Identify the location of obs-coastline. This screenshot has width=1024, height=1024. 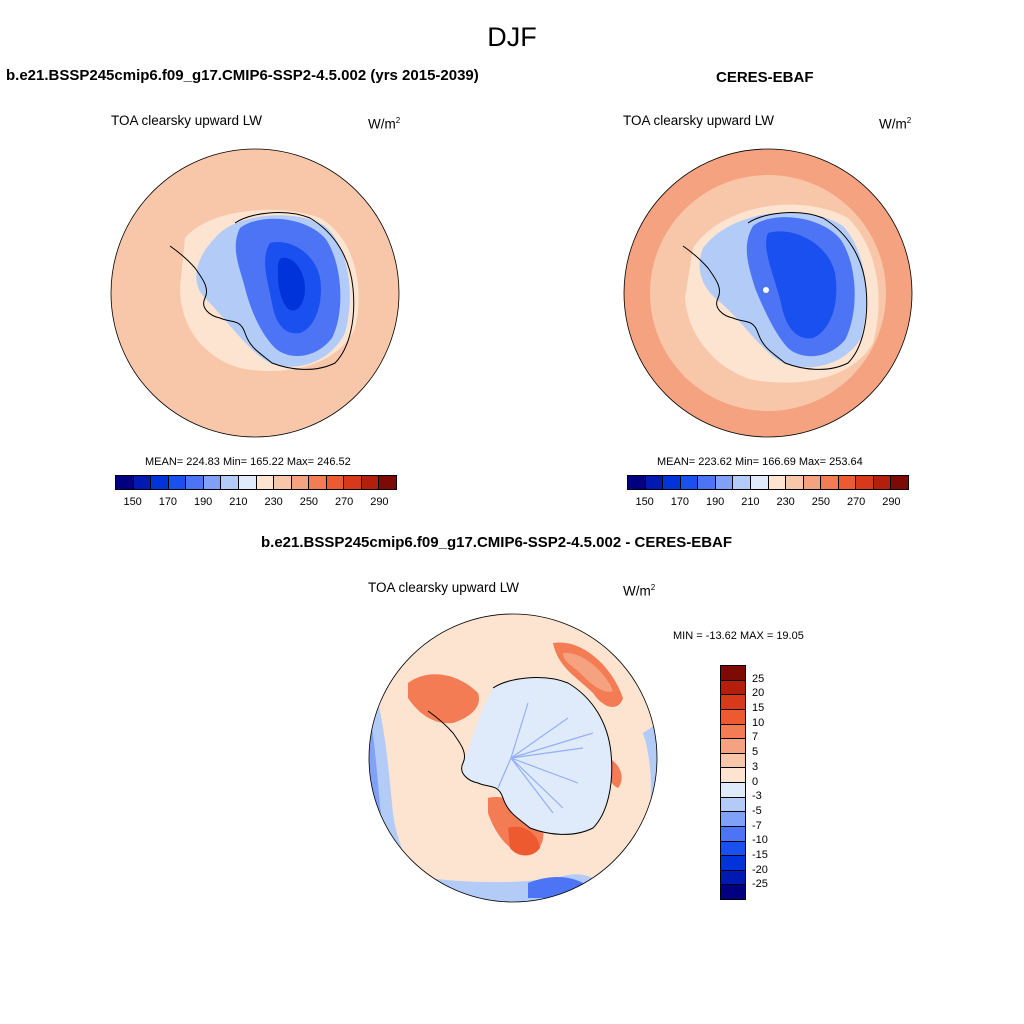
(775, 291).